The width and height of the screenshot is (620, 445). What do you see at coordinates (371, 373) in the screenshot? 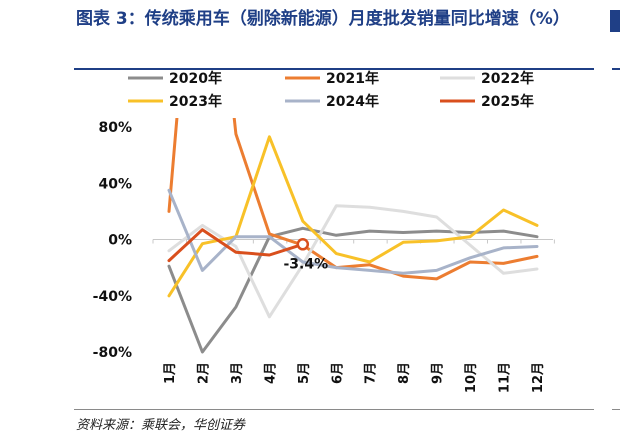
I see `x-tick-label-7: 7月` at bounding box center [371, 373].